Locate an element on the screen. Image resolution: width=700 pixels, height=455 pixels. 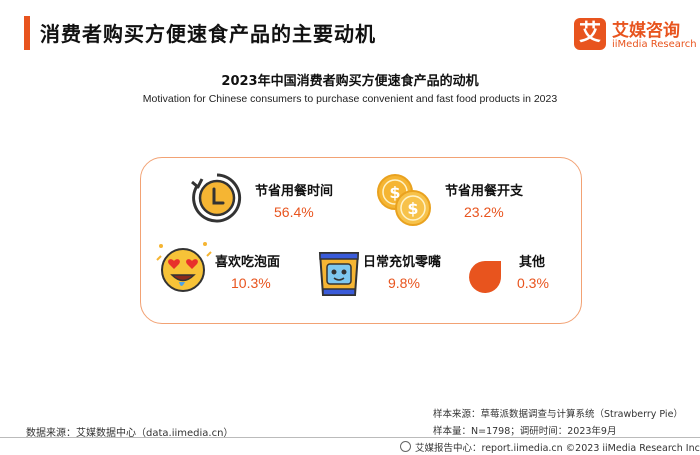
motivation-value: 23.2% is located at coordinates (484, 212).